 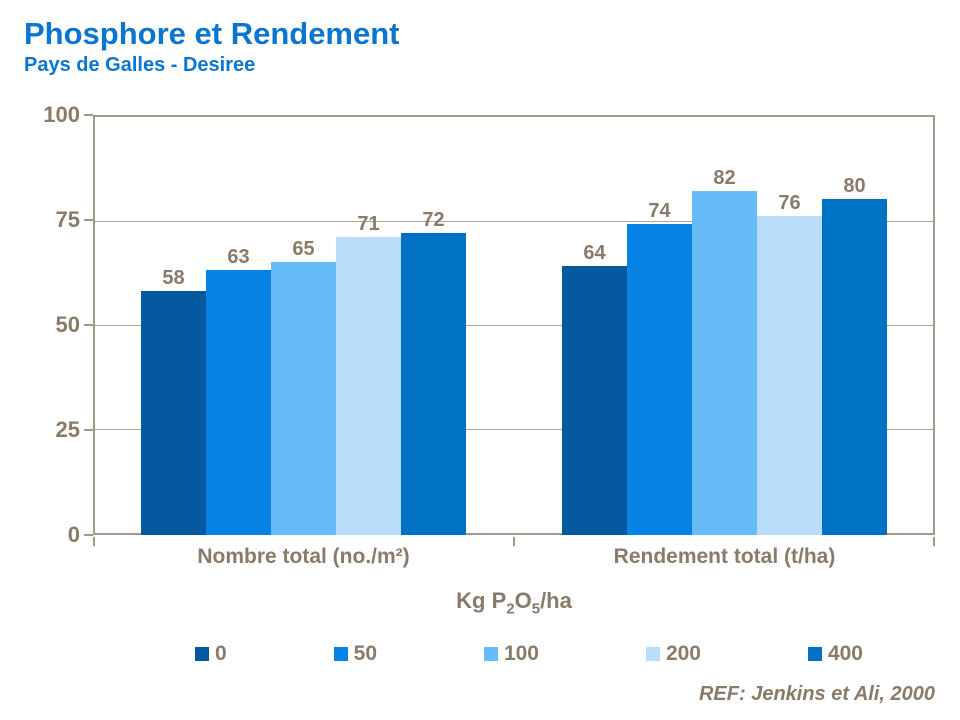 I want to click on bar-cell-400: 80, so click(x=854, y=325).